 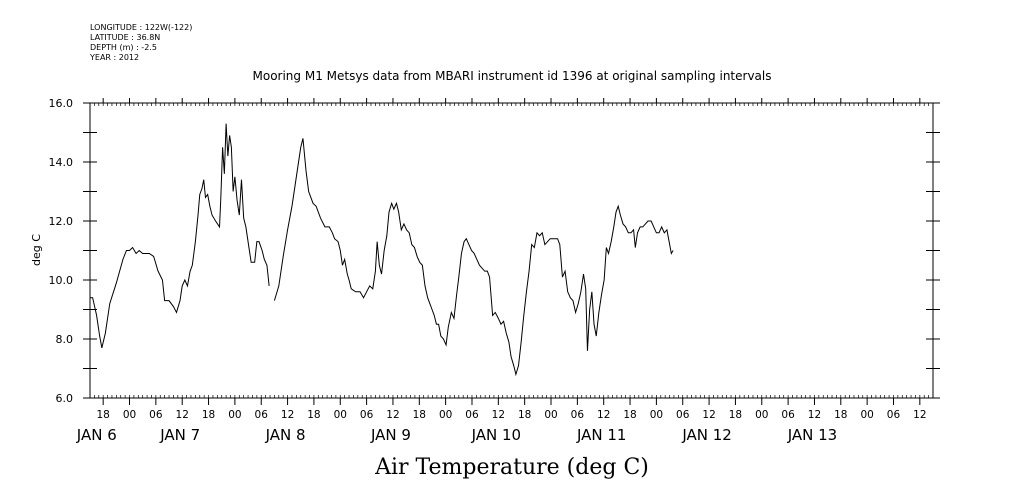 I want to click on meta-latitude: LATITUDE : 36.8N, so click(x=125, y=37).